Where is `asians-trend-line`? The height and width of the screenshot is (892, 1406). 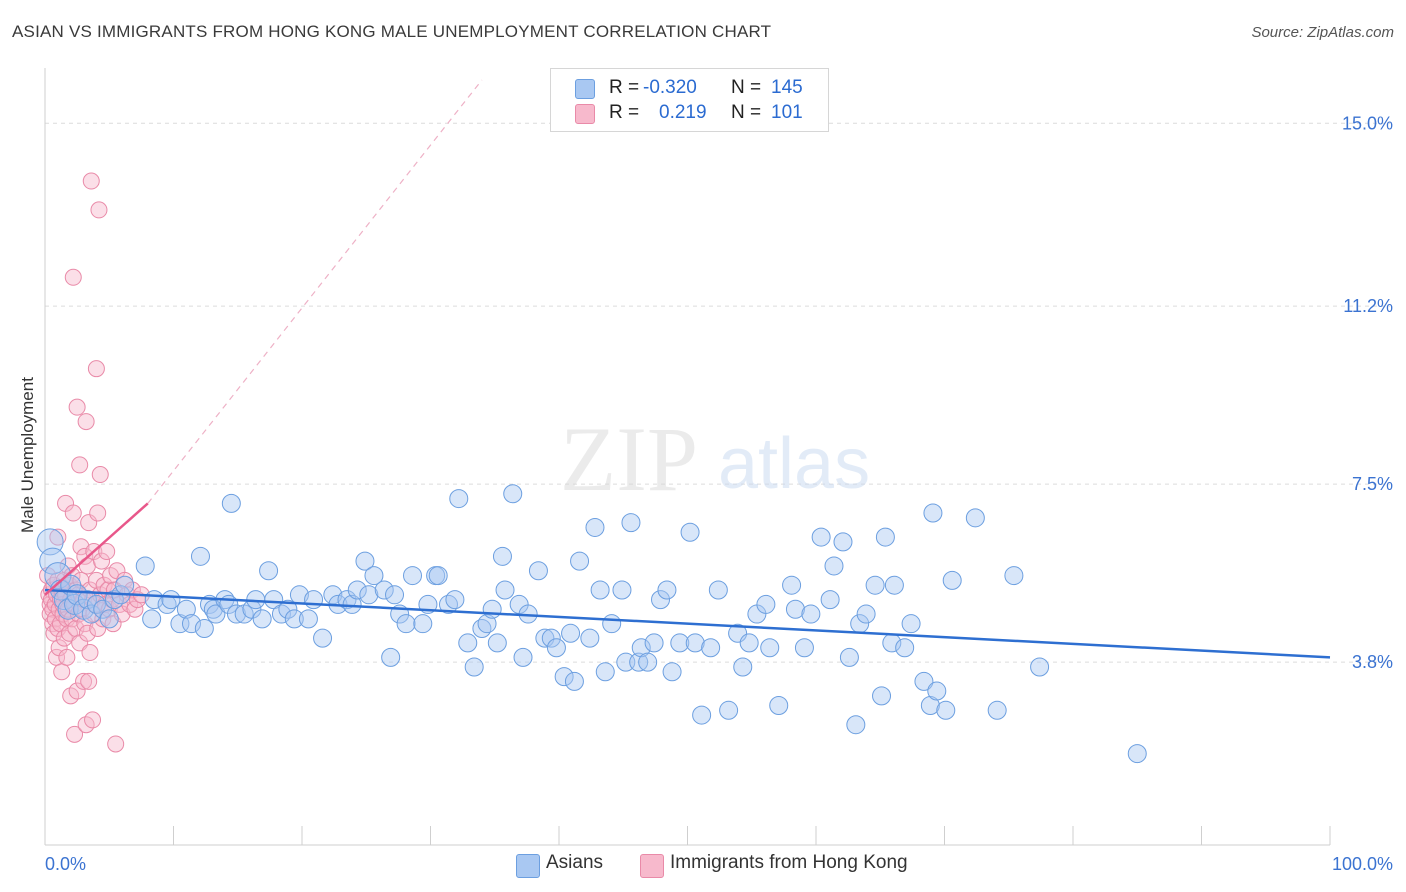
asians-trend-line is located at coordinates (687, 623).